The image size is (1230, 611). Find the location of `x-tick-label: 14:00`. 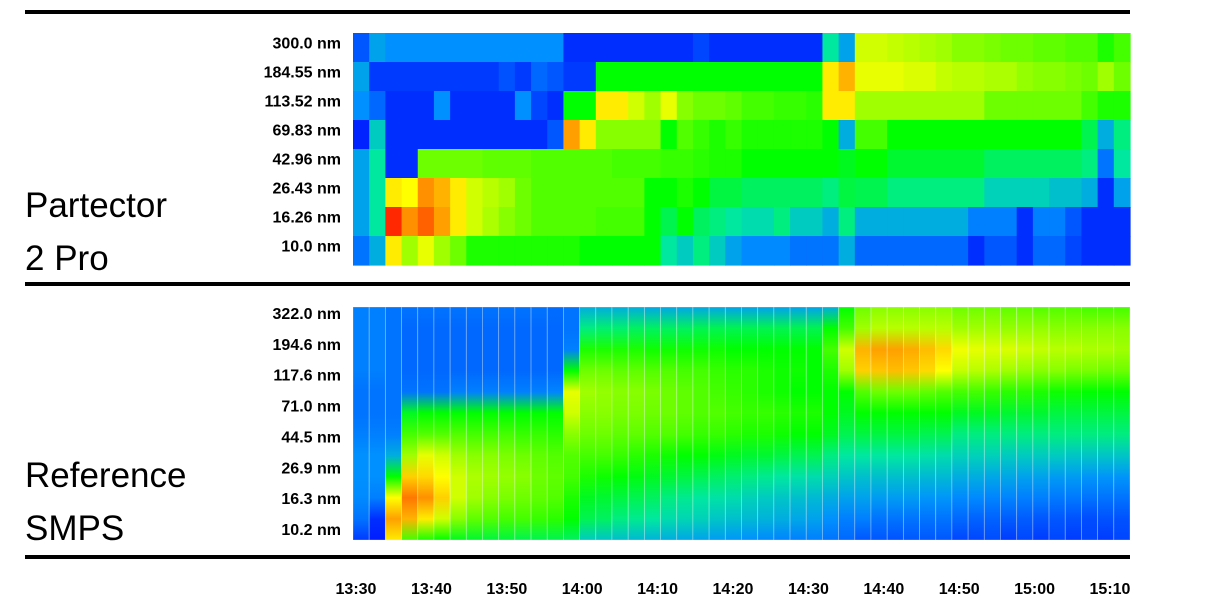

x-tick-label: 14:00 is located at coordinates (582, 589).